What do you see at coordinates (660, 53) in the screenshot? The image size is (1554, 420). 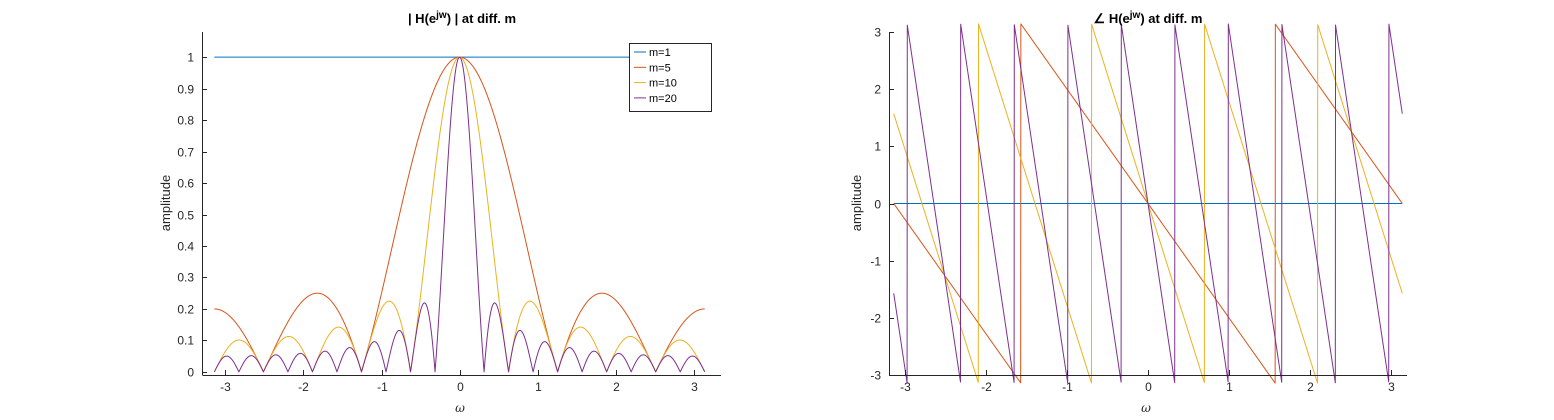 I see `legend-entry-m1: m=1` at bounding box center [660, 53].